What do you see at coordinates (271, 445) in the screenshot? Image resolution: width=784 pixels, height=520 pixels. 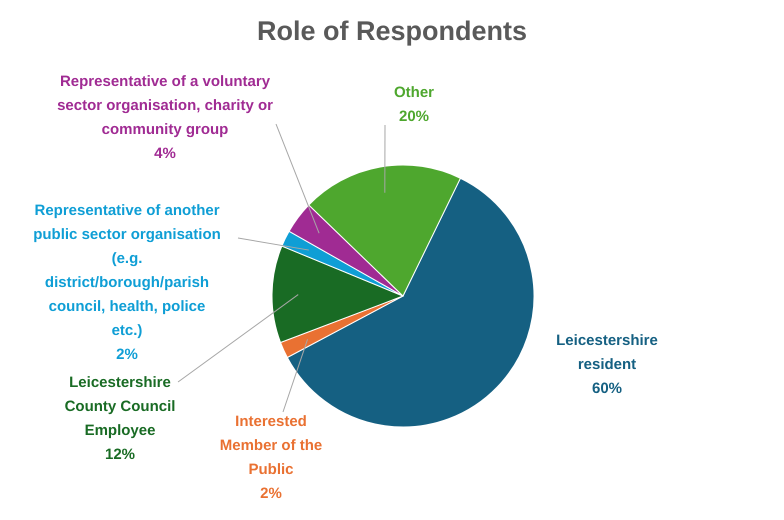 I see `slice-label: Interested Member of the Public` at bounding box center [271, 445].